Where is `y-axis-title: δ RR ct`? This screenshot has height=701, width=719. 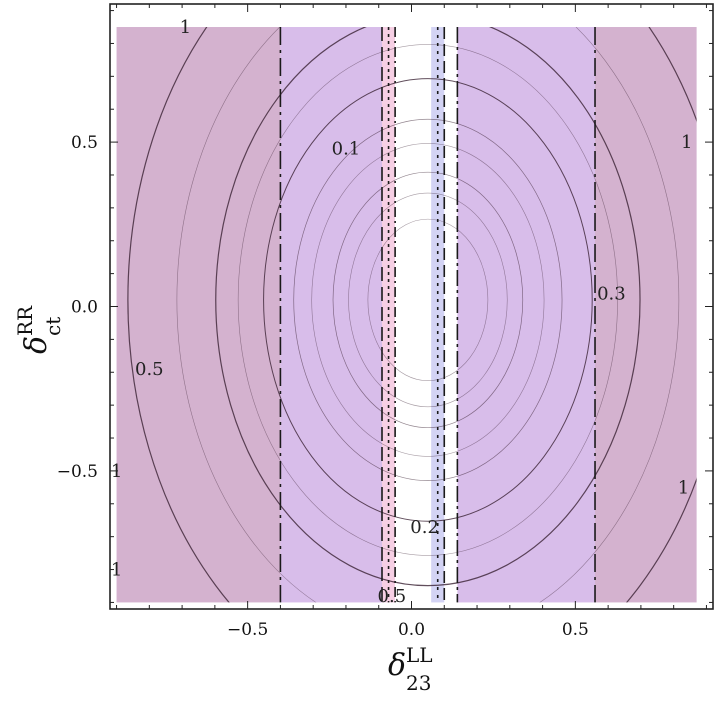 y-axis-title: δ RR ct is located at coordinates (39, 329).